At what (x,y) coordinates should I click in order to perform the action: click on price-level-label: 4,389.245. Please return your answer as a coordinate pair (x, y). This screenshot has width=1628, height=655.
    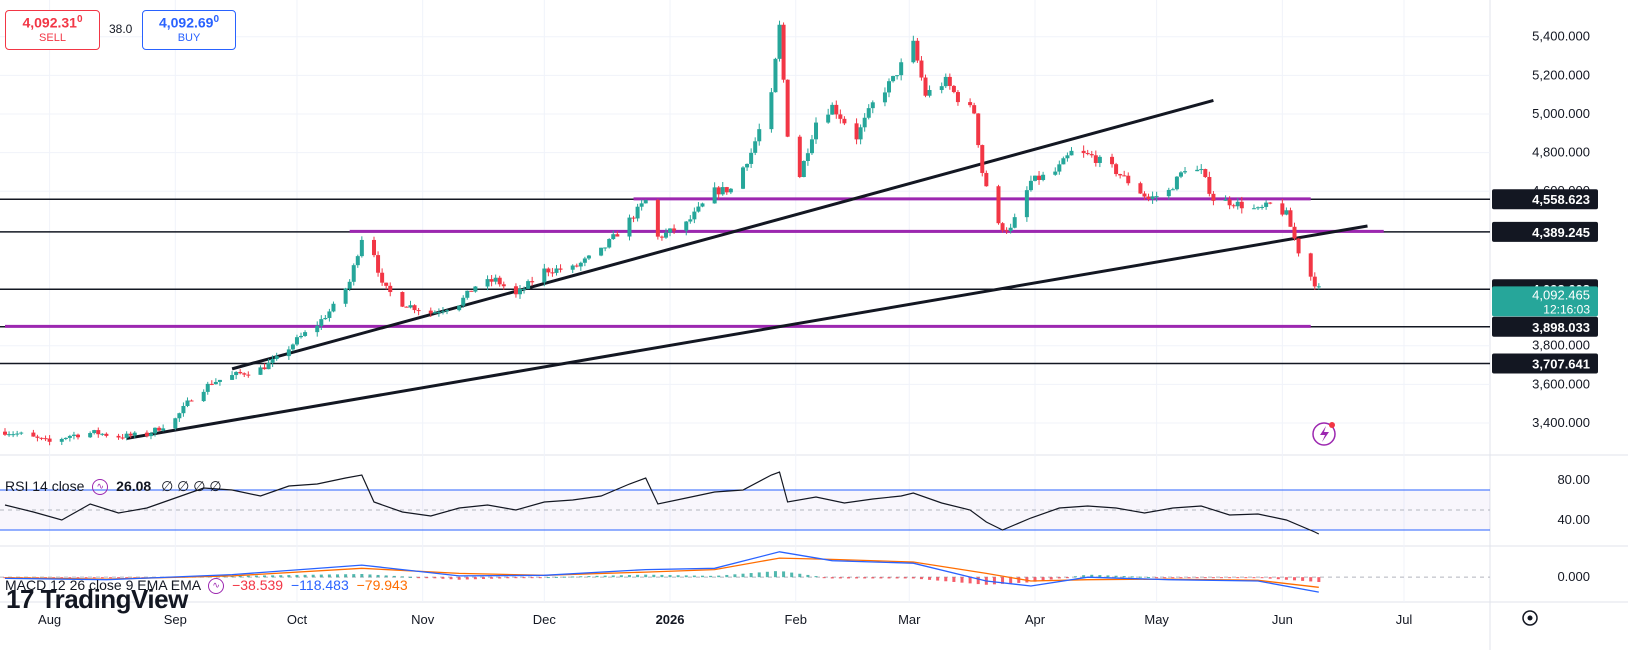
    Looking at the image, I should click on (1561, 232).